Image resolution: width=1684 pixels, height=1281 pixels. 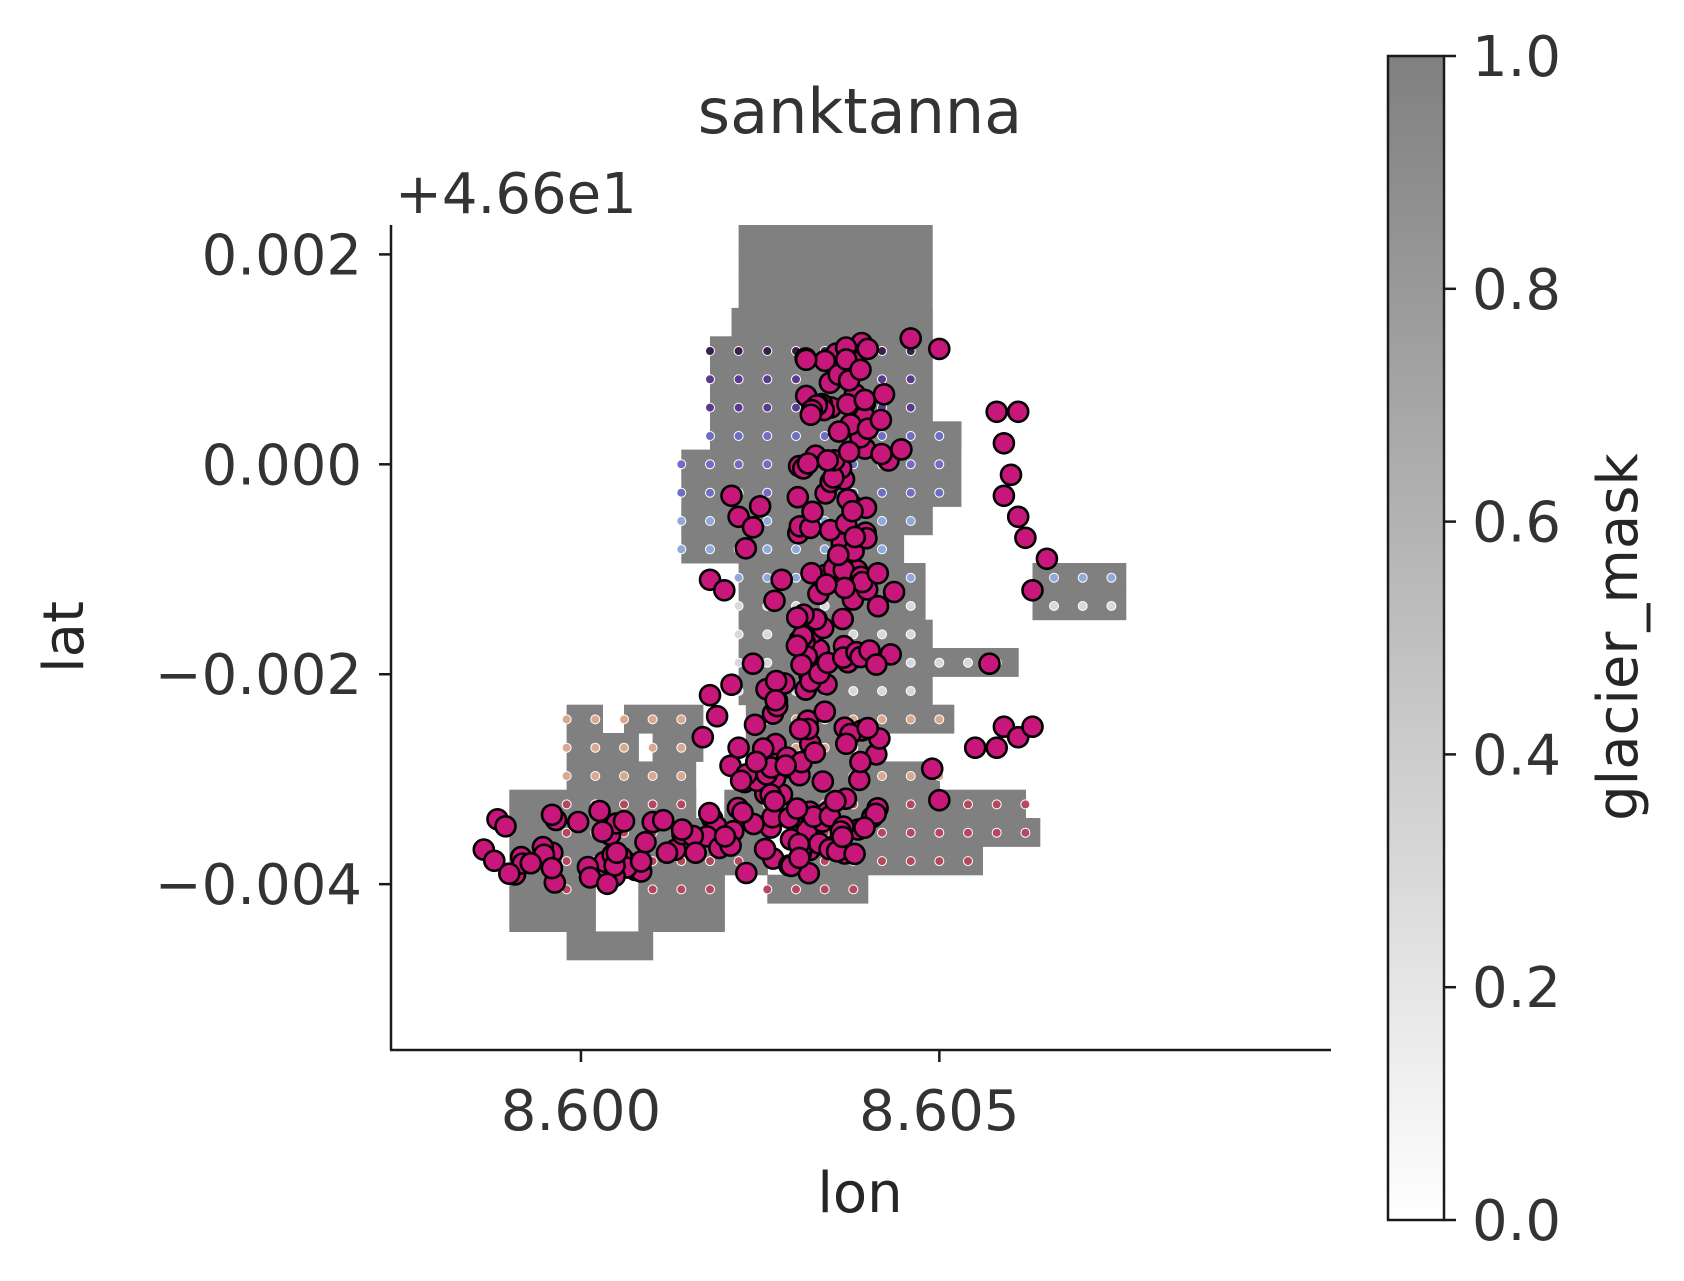 What do you see at coordinates (516, 194) in the screenshot?
I see `y-offset-label: +4.66e1` at bounding box center [516, 194].